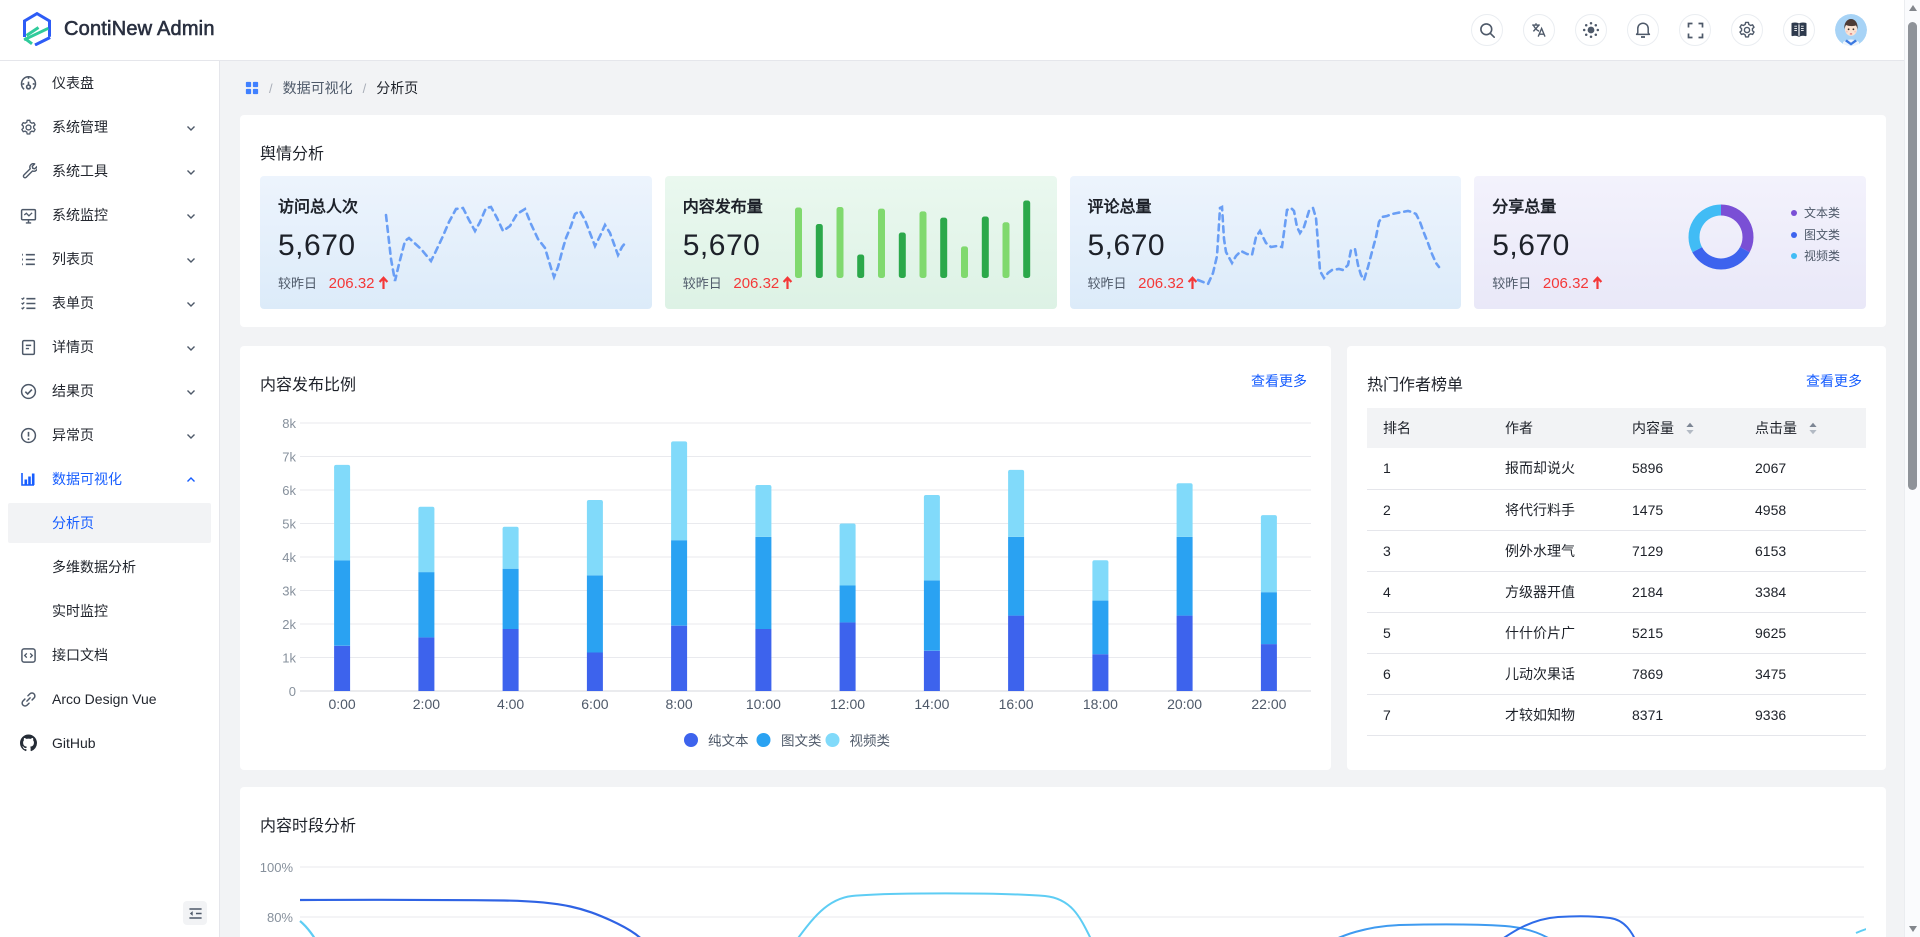 Image resolution: width=1920 pixels, height=937 pixels. I want to click on svg-text: 5k, so click(289, 524).